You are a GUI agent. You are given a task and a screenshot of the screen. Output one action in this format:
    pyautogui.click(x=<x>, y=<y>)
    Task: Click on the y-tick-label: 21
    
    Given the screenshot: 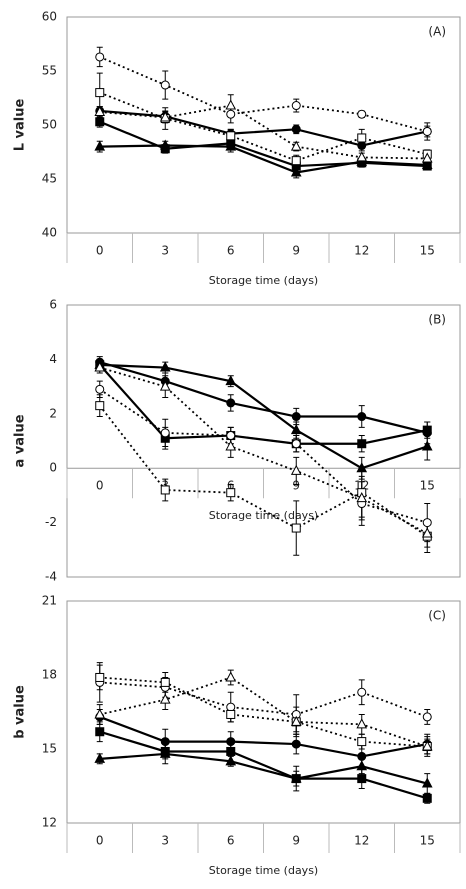 What is the action you would take?
    pyautogui.click(x=49, y=601)
    